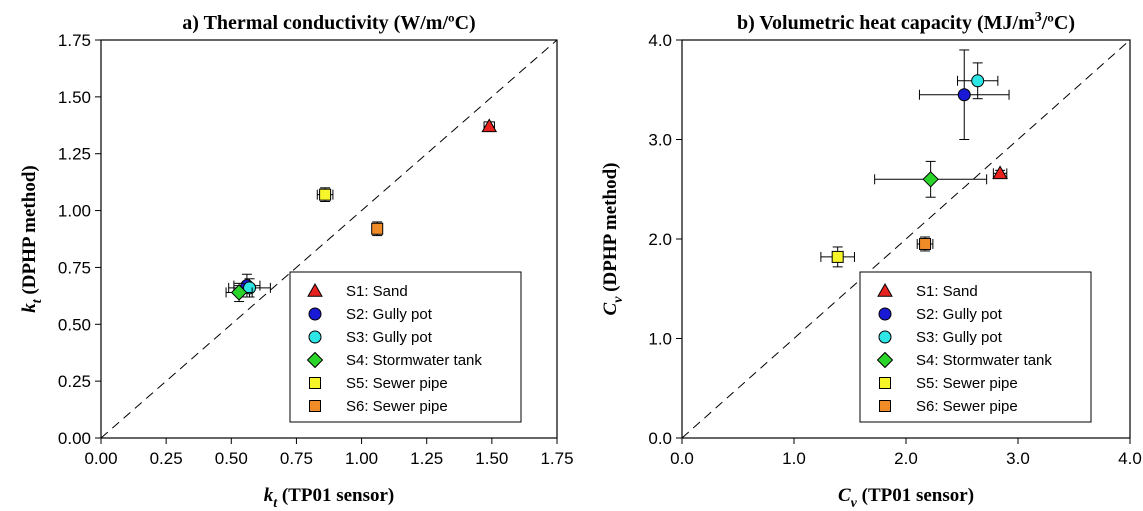 This screenshot has height=511, width=1143. Describe the element at coordinates (389, 314) in the screenshot. I see `legend-label: S2: Gully pot` at that location.